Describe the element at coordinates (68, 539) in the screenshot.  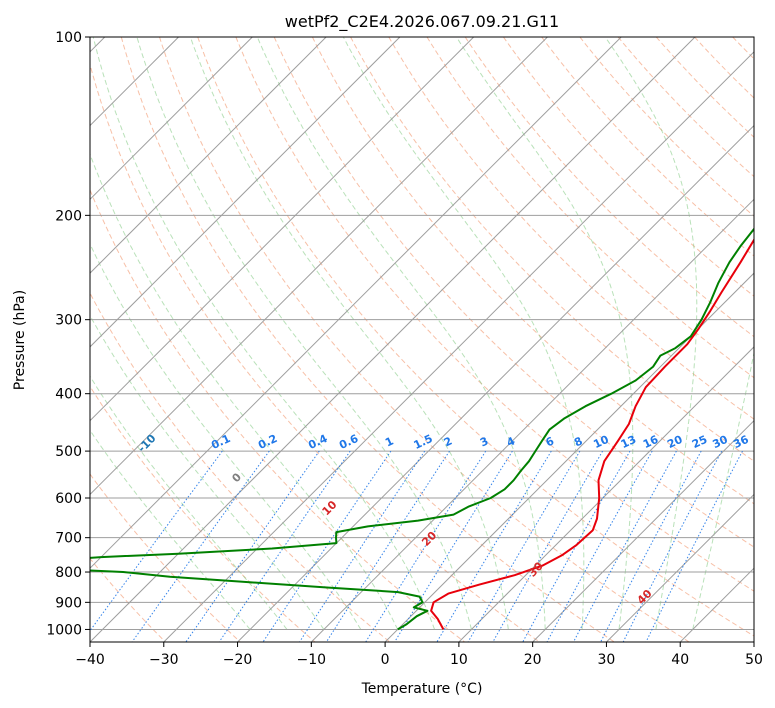
I see `y-tick-label: 700` at that location.